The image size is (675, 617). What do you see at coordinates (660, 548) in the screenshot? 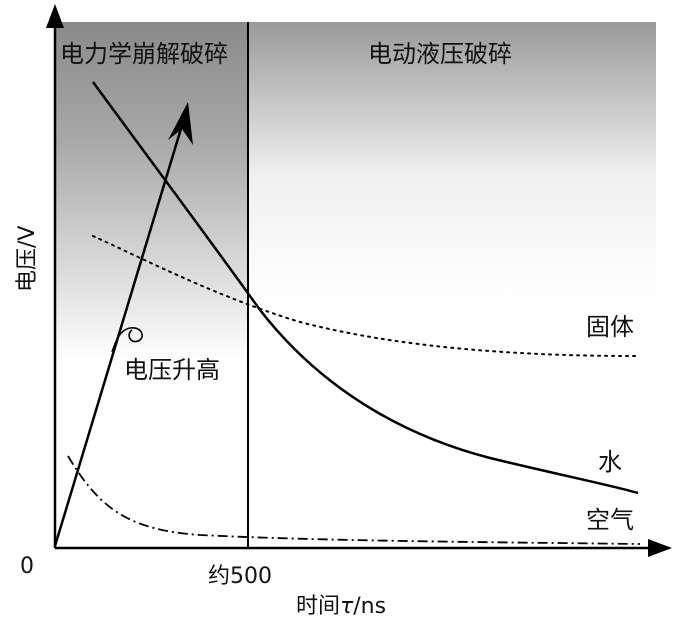
I see `x-axis-arrow` at bounding box center [660, 548].